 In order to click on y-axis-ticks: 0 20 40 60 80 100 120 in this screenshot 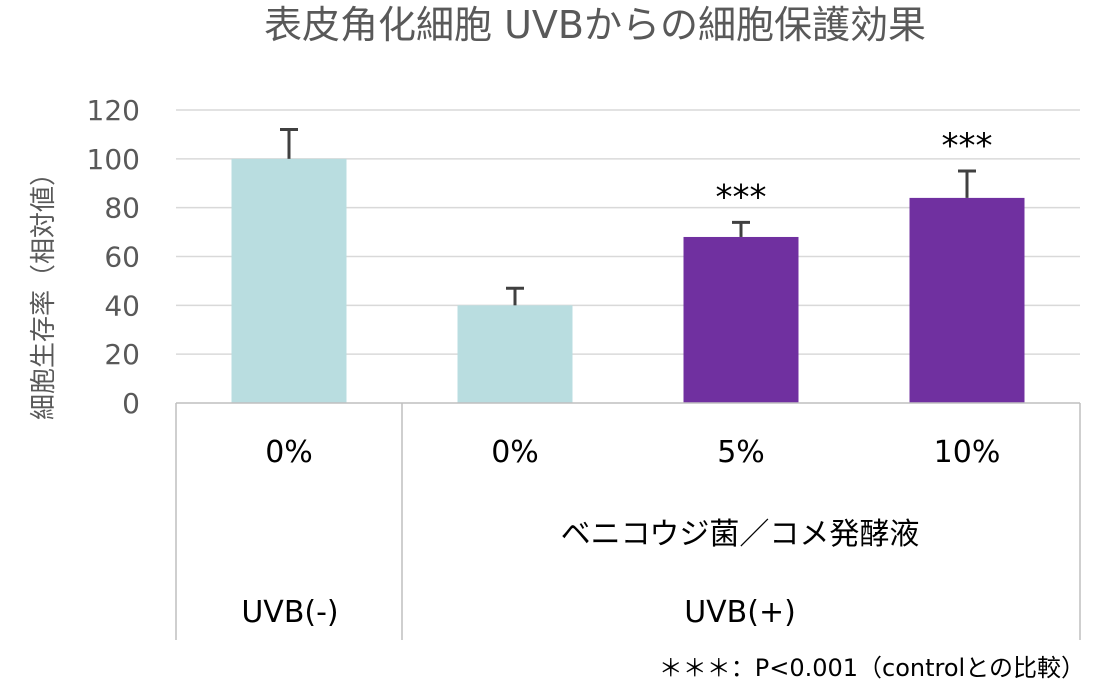, I will do `click(113, 257)`.